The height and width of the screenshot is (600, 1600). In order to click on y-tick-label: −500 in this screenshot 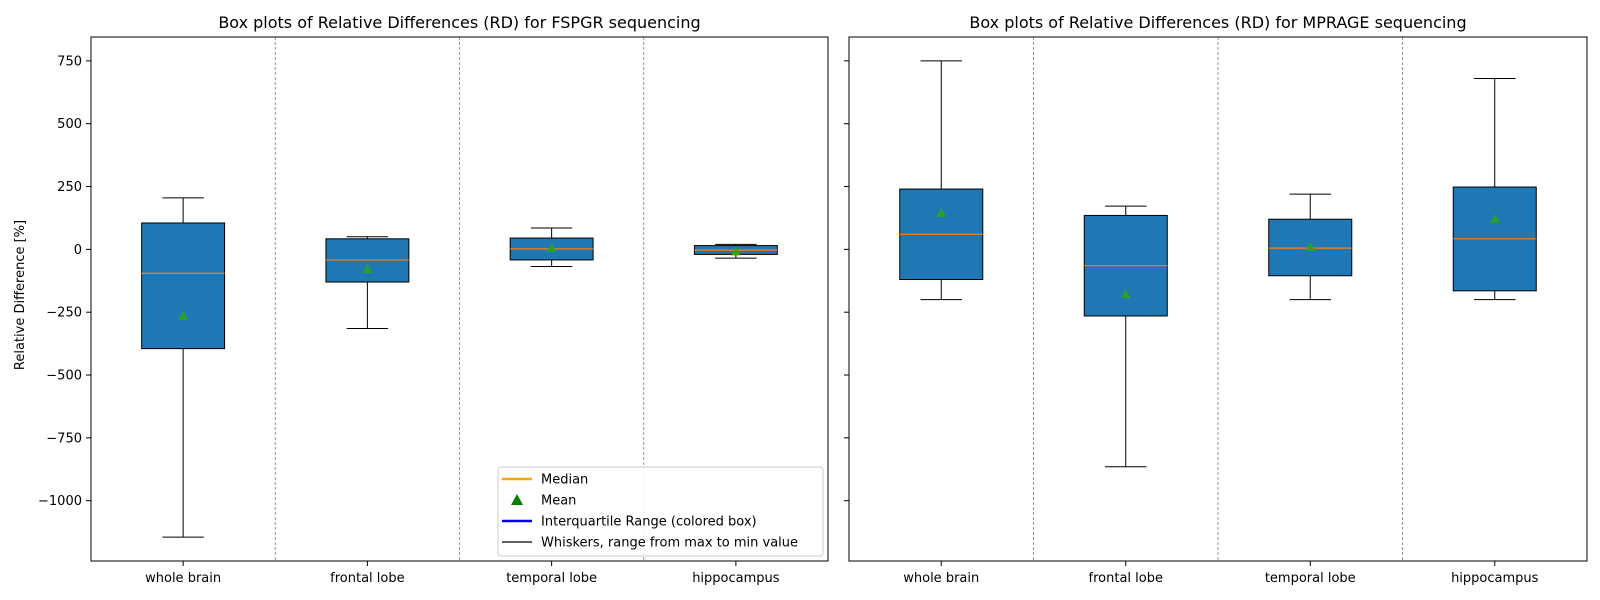, I will do `click(64, 376)`.